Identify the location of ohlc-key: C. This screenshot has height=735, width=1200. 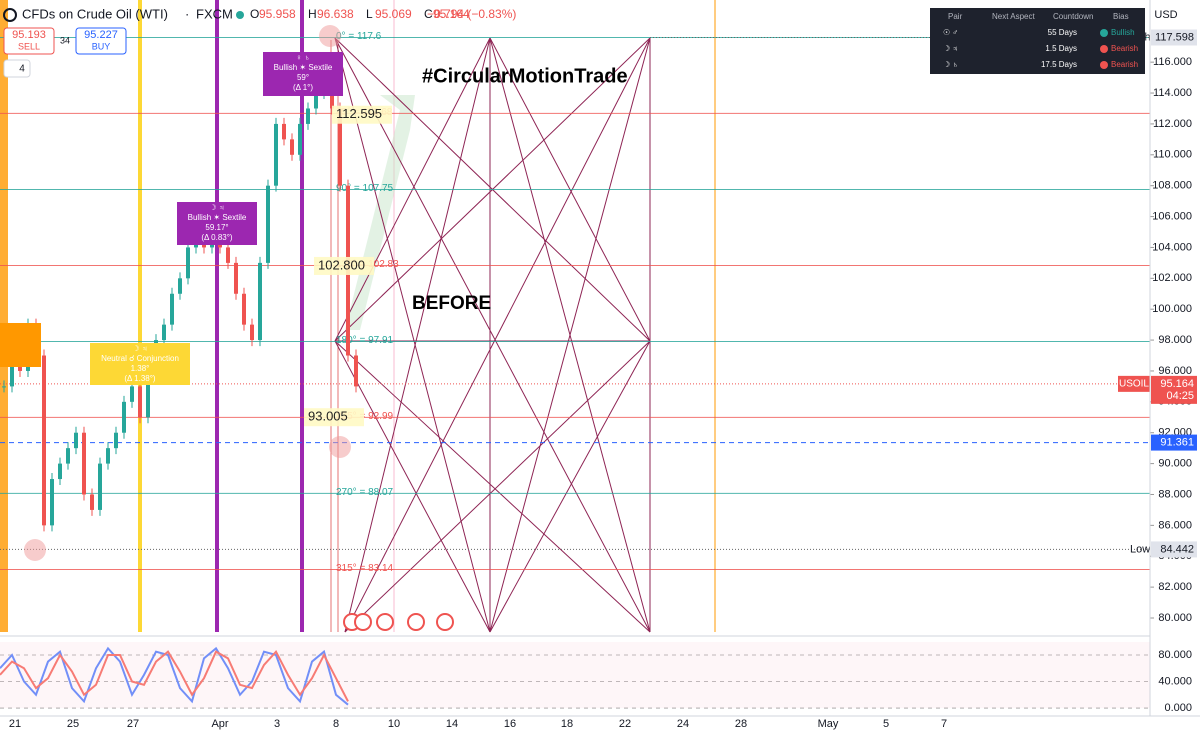
(428, 14).